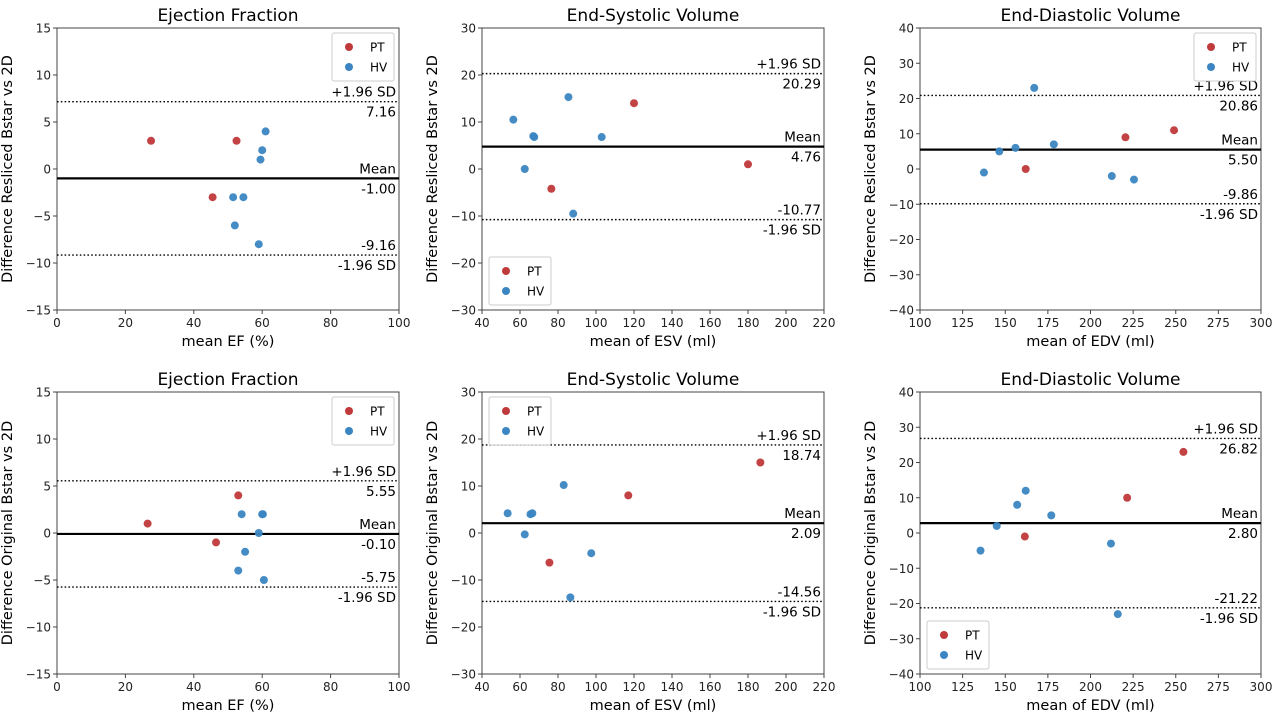 The width and height of the screenshot is (1280, 720). Describe the element at coordinates (433, 169) in the screenshot. I see `y-axis-title: Difference Resliced Bstar vs 2D` at that location.